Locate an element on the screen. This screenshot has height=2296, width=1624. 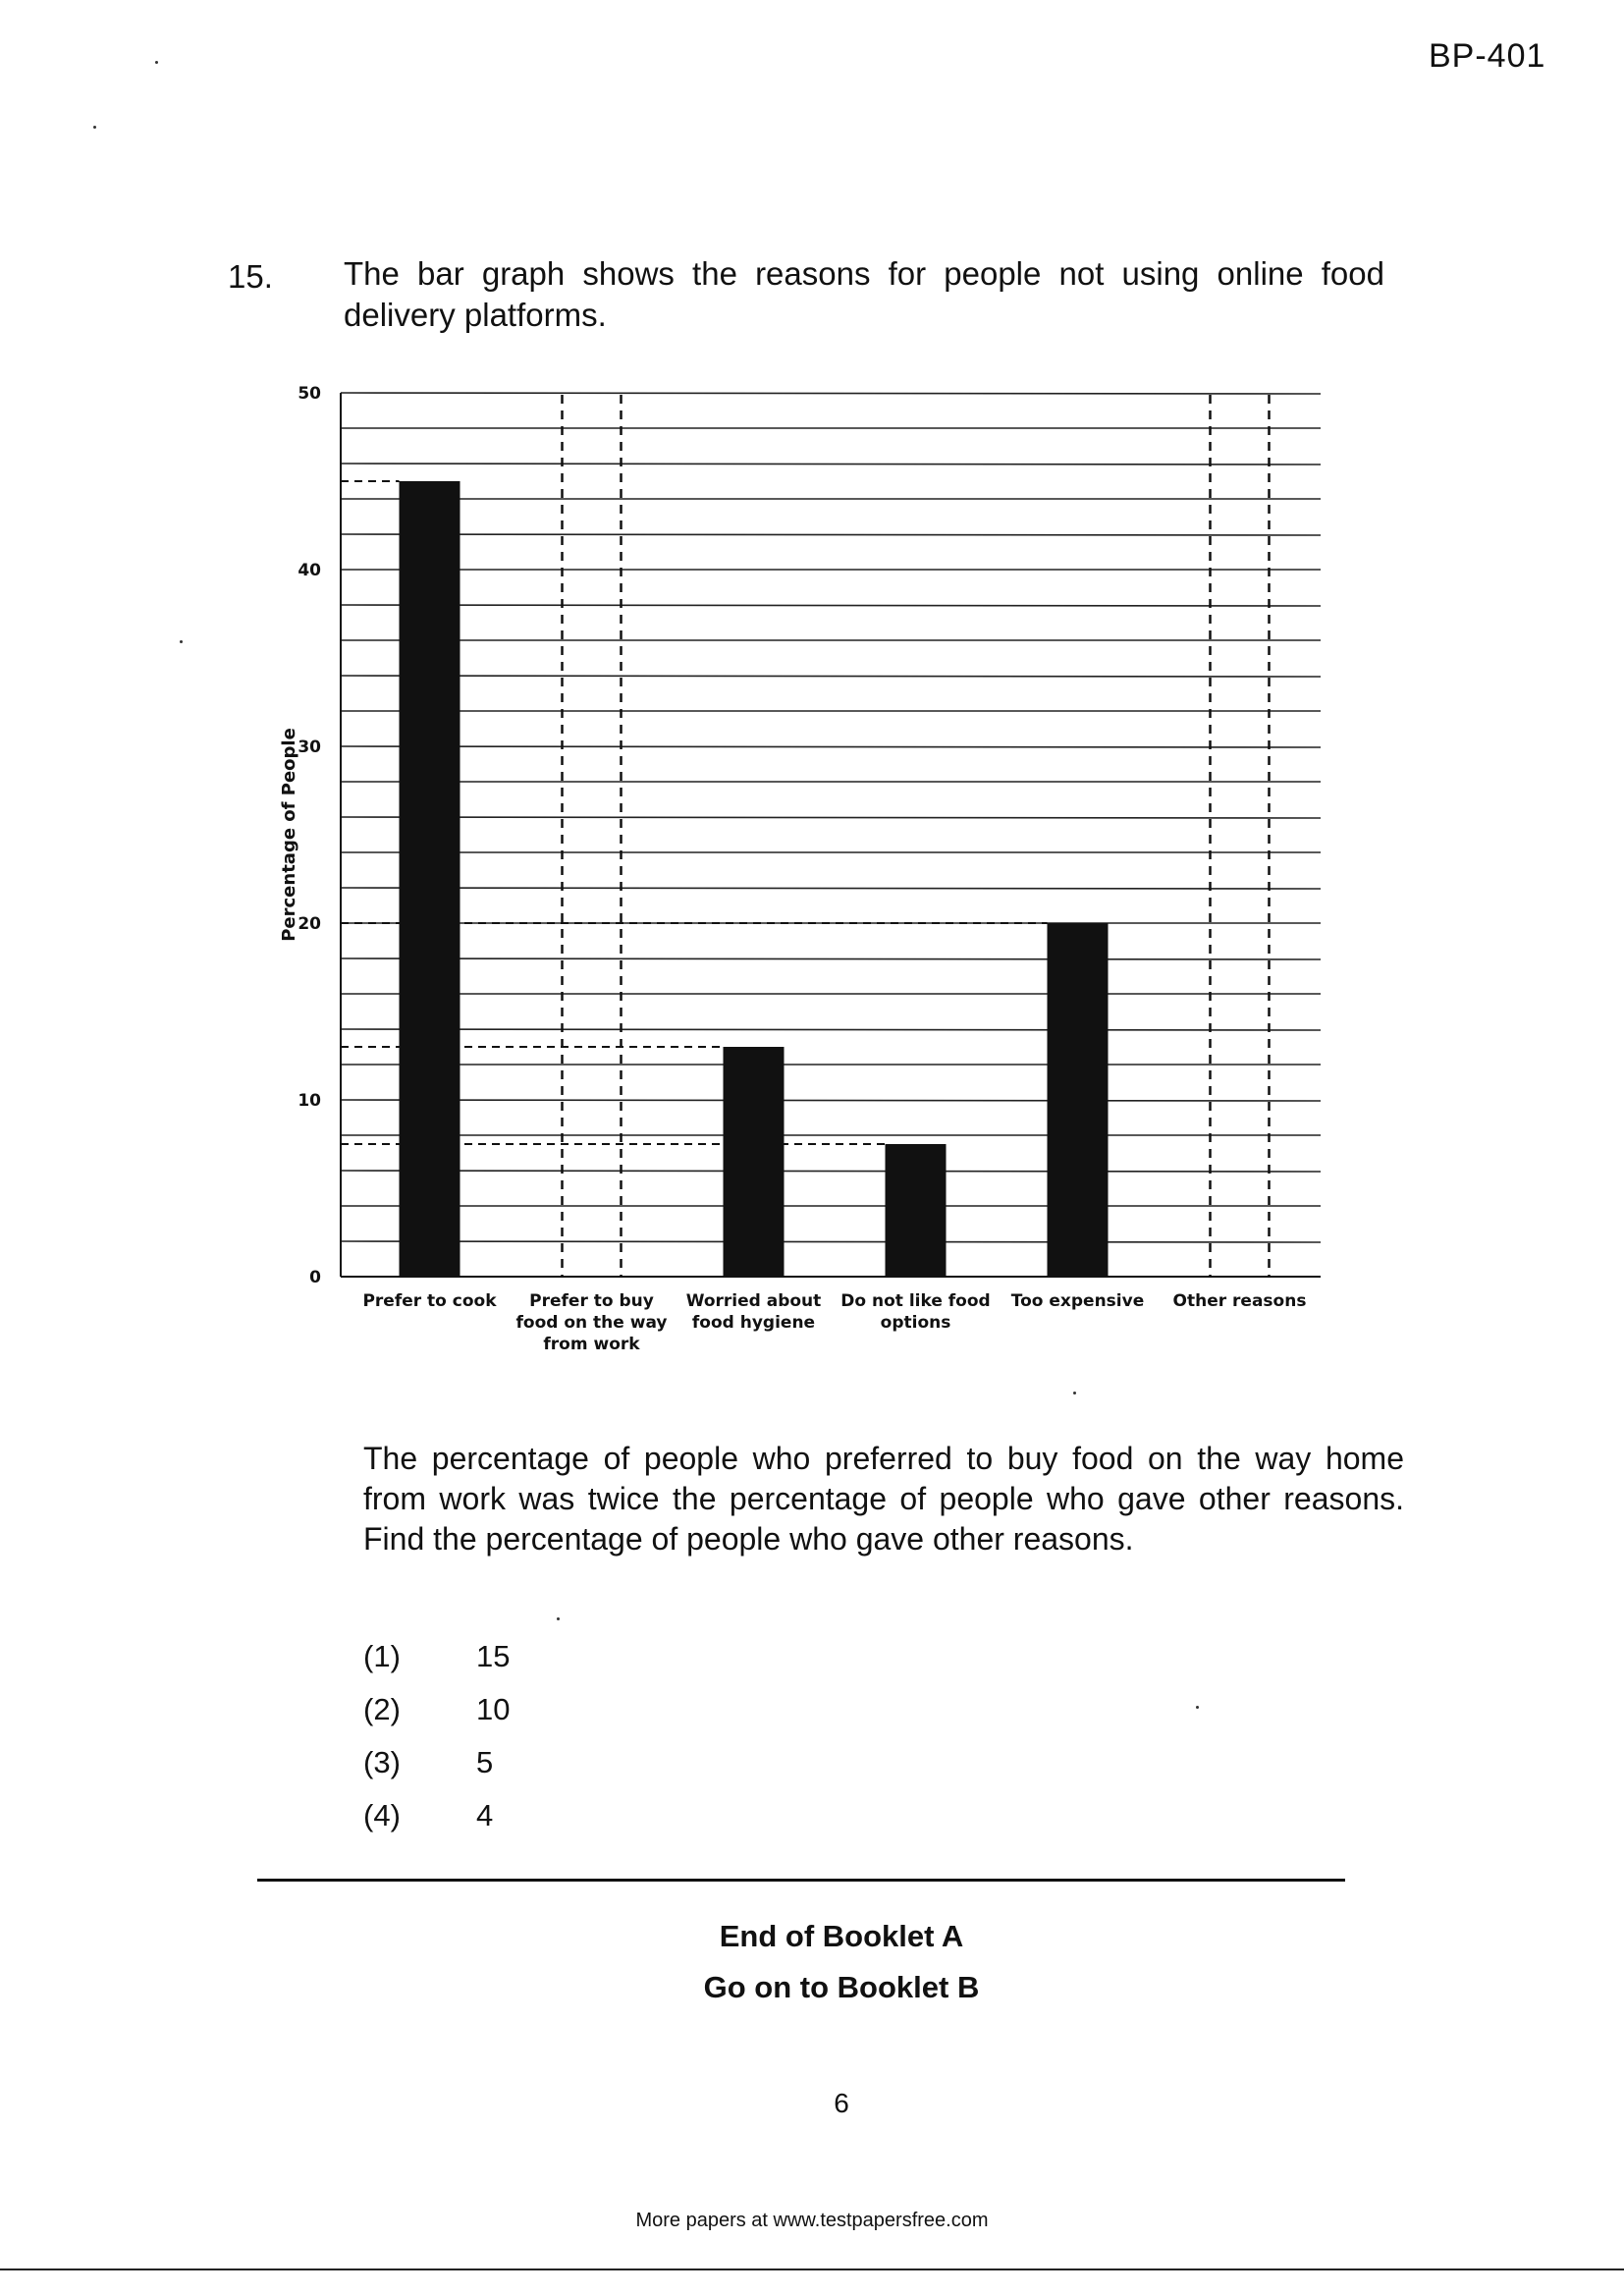
option-4: (4) 4 is located at coordinates (436, 1815).